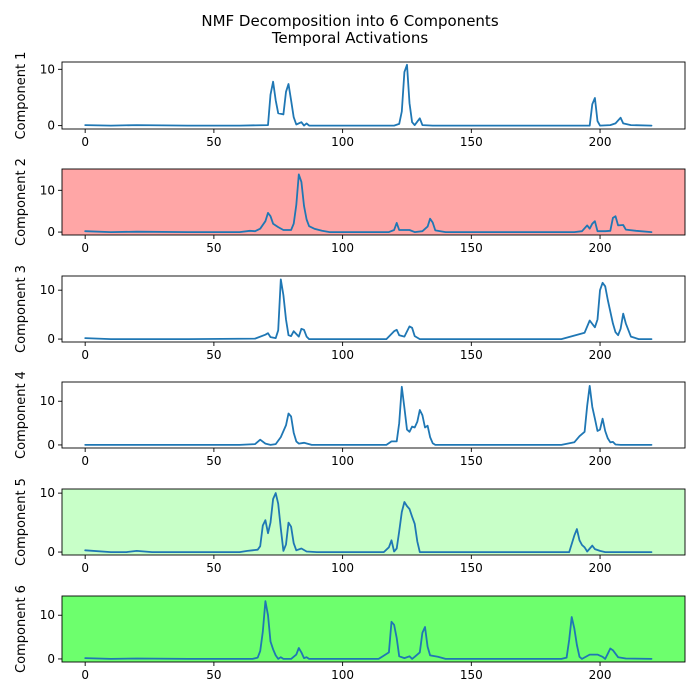 The image size is (700, 700). I want to click on figure-title-line2: Temporal Activations, so click(350, 38).